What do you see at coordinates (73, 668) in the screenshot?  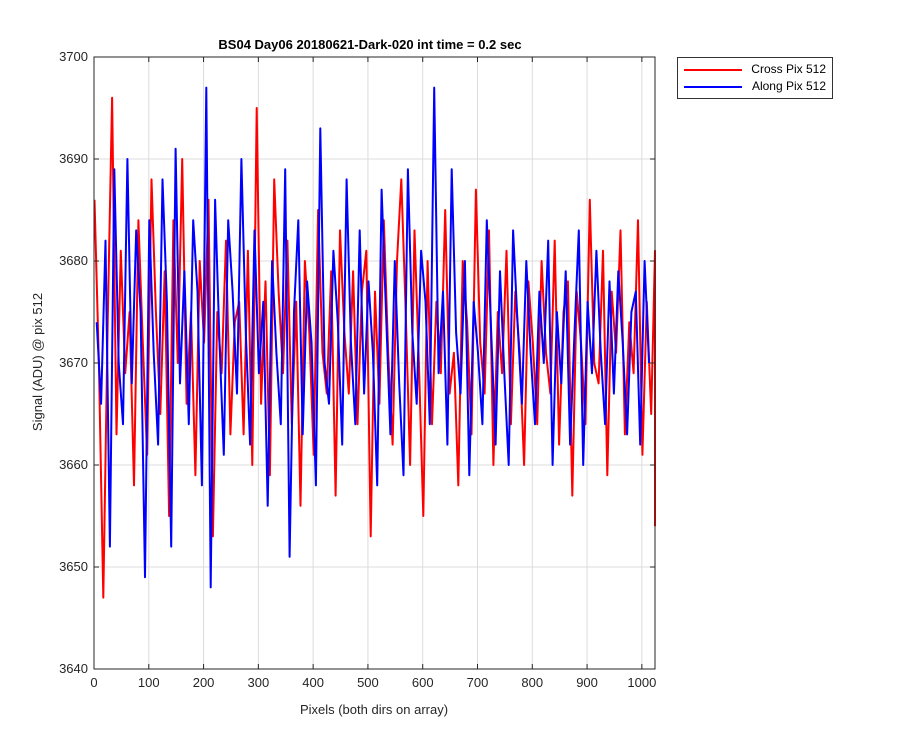 I see `y-tick-label: 3640` at bounding box center [73, 668].